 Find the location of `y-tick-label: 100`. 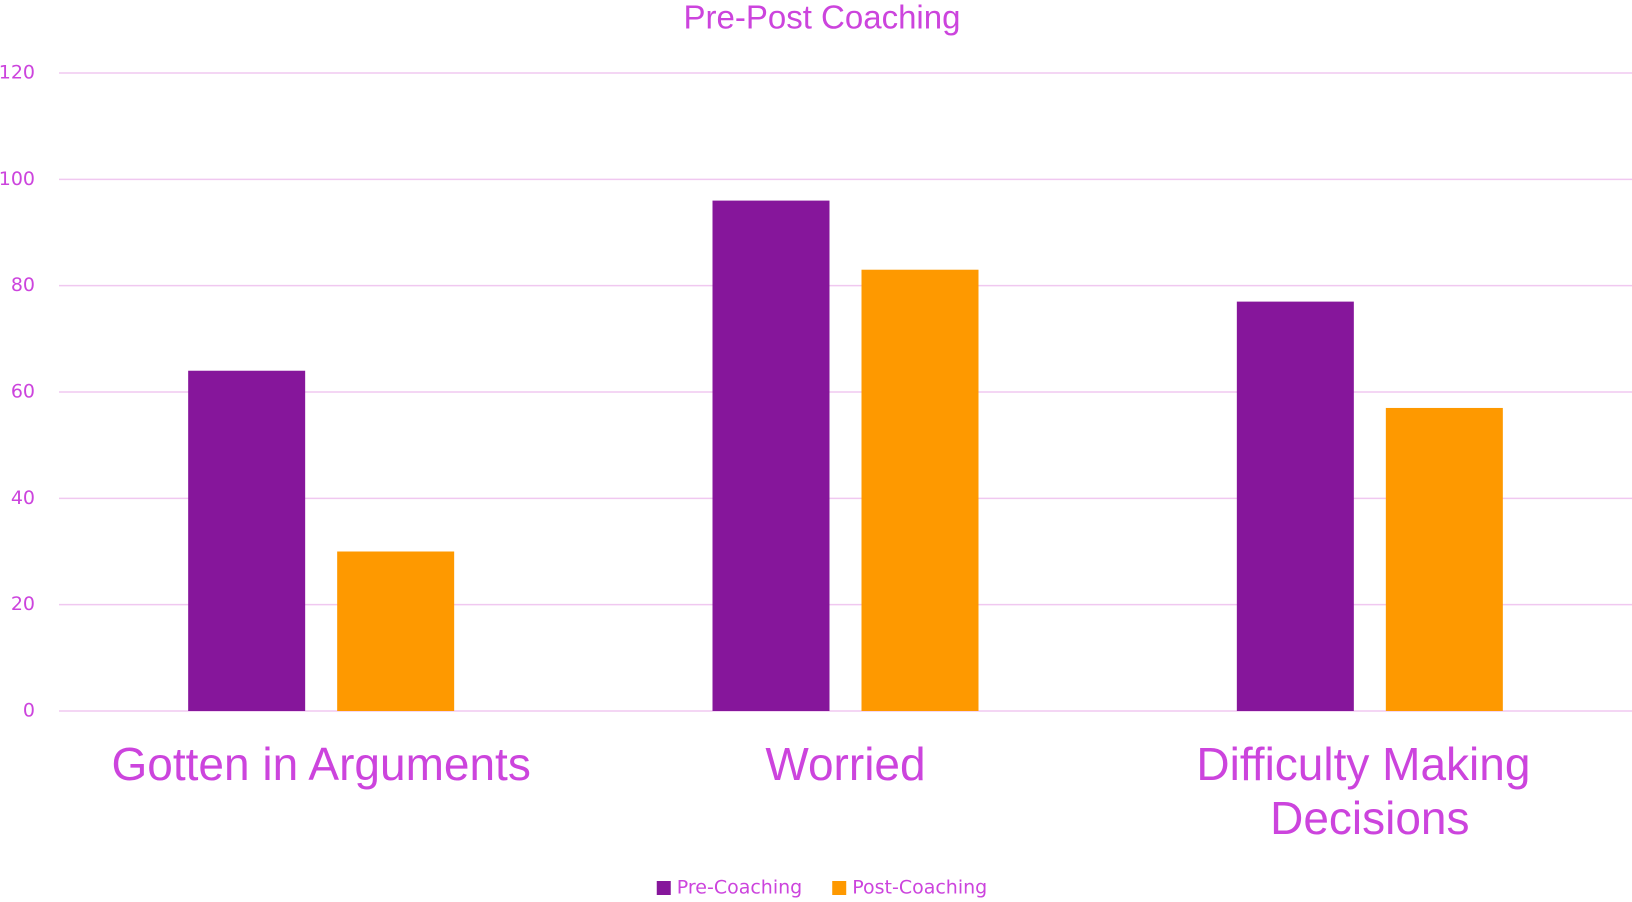

y-tick-label: 100 is located at coordinates (17, 179).